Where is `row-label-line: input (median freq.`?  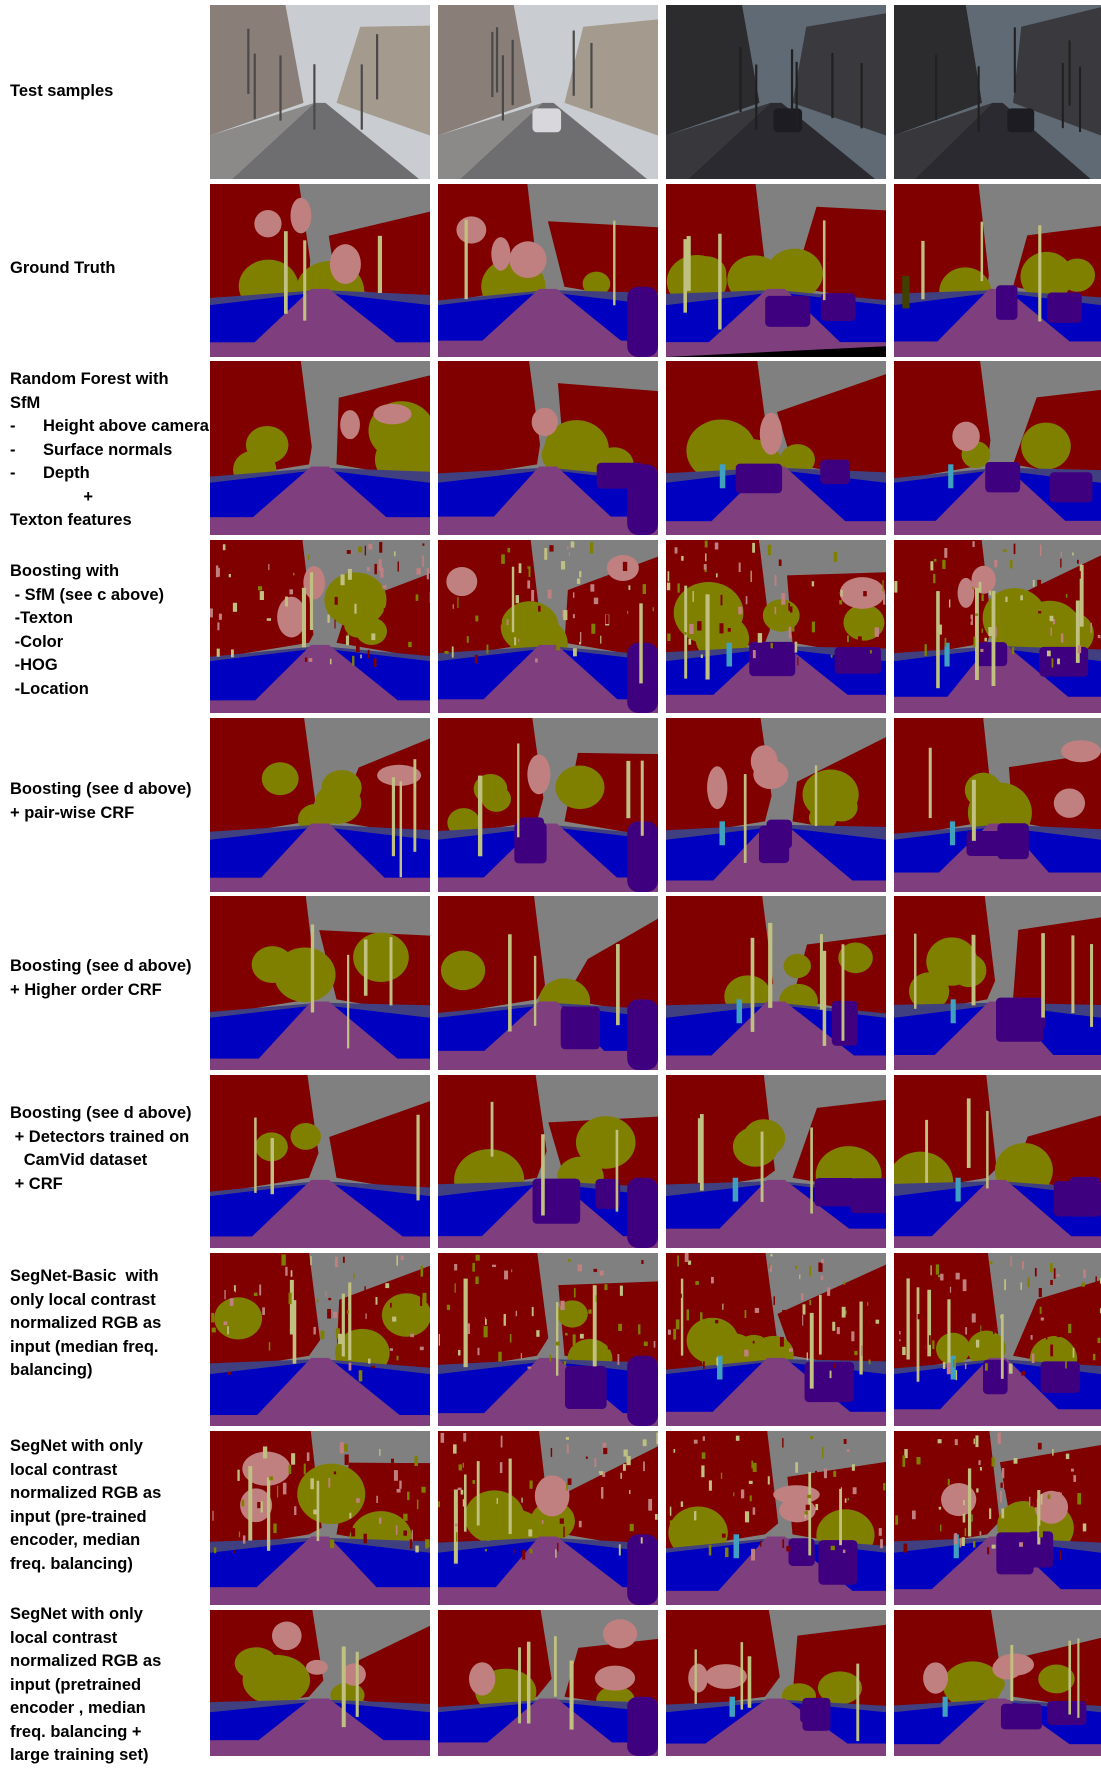 row-label-line: input (median freq. is located at coordinates (110, 1348).